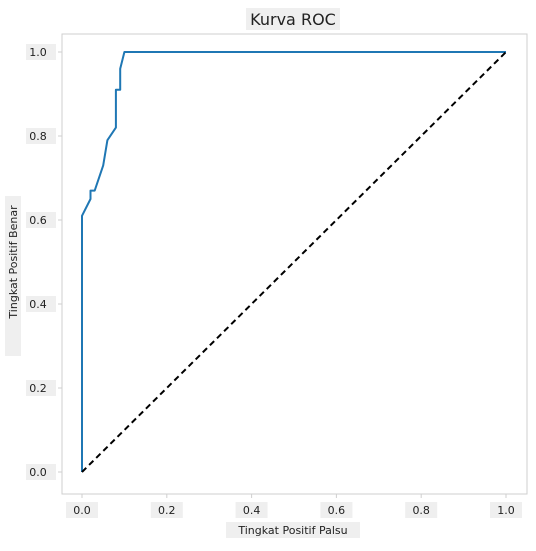 This screenshot has height=551, width=536. Describe the element at coordinates (38, 136) in the screenshot. I see `y-tick-label-4: 0.8` at that location.